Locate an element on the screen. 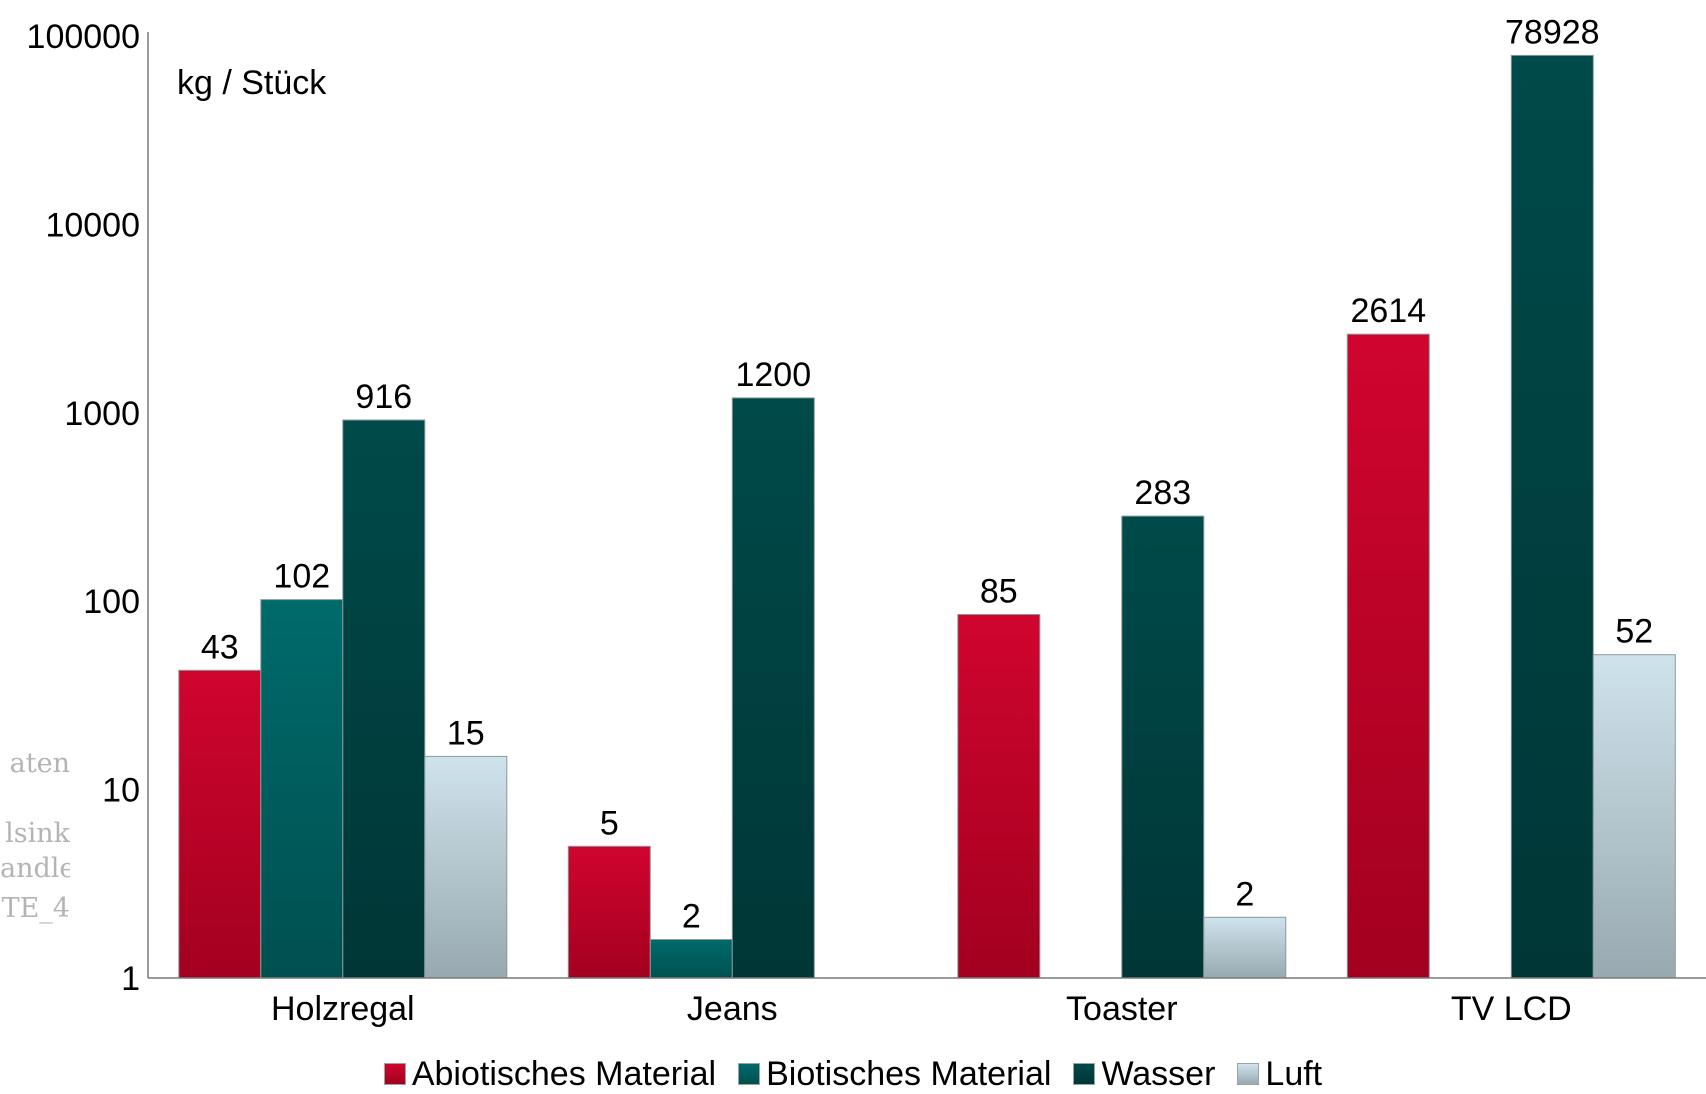 The image size is (1706, 1094). data-label: 15 is located at coordinates (466, 733).